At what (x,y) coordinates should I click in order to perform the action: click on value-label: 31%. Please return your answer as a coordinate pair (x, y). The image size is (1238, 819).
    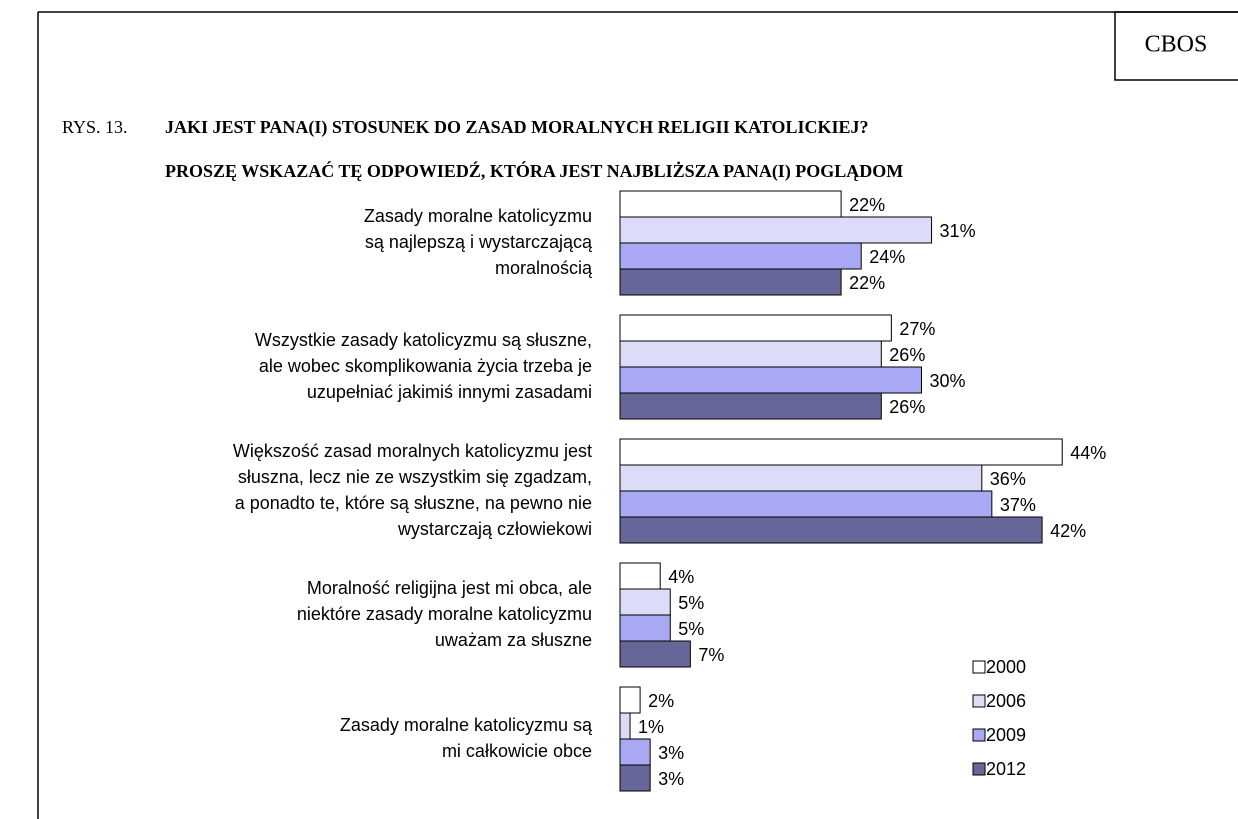
    Looking at the image, I should click on (958, 231).